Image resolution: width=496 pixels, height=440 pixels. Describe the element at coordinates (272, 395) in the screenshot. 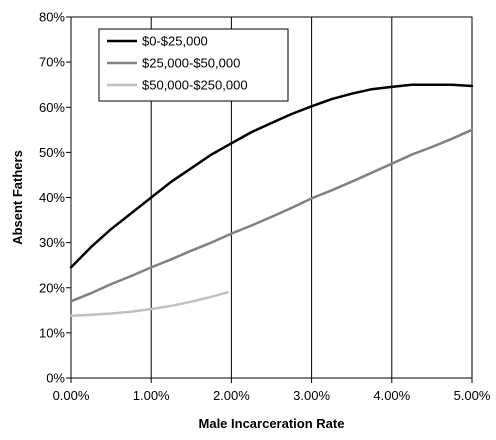

I see `x-axis-tick-labels: 0.00% 1.00% 2.00% 3.00% 4.00% 5.00%` at that location.